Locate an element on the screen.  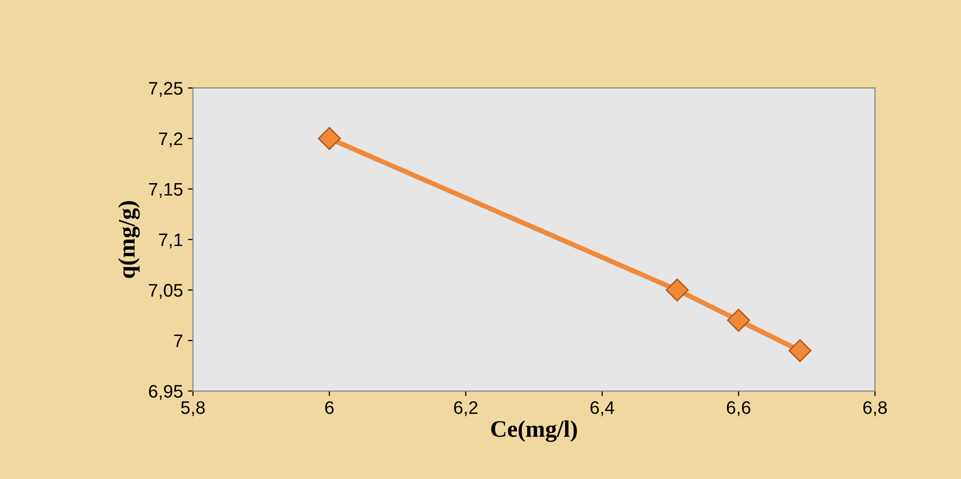
y-tick-label: 7,2 is located at coordinates (170, 140).